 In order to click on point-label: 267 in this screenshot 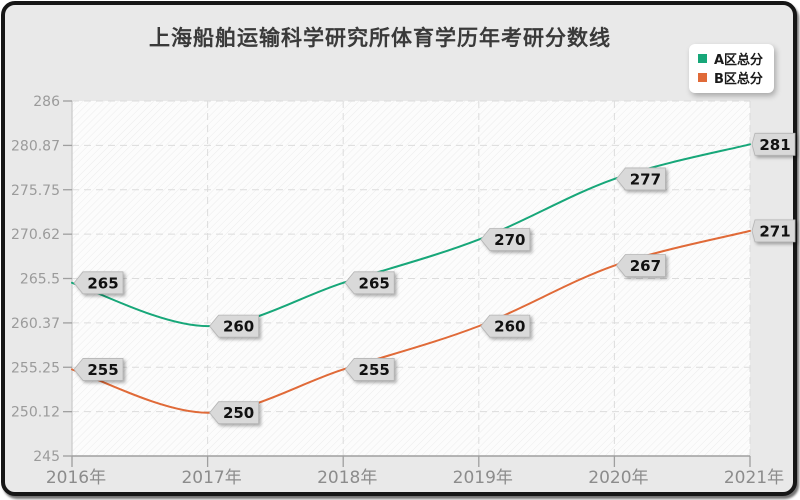, I will do `click(640, 265)`.